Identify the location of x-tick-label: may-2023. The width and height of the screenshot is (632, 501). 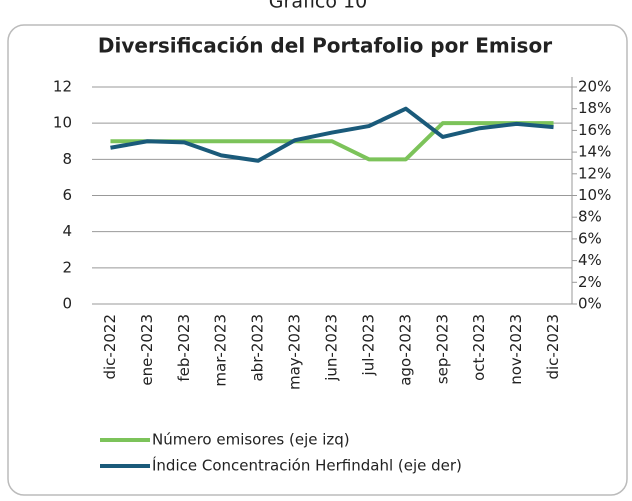
(295, 352).